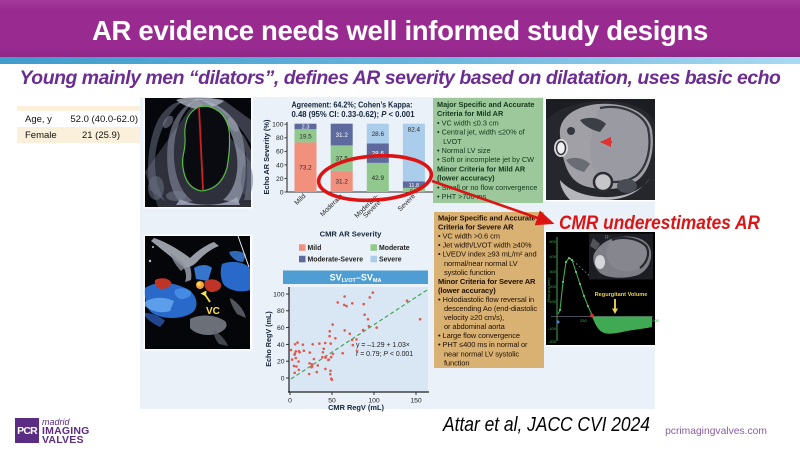 This screenshot has width=800, height=450. Describe the element at coordinates (471, 317) in the screenshot. I see `svg-text: velocity ≥20 cm/s),` at that location.